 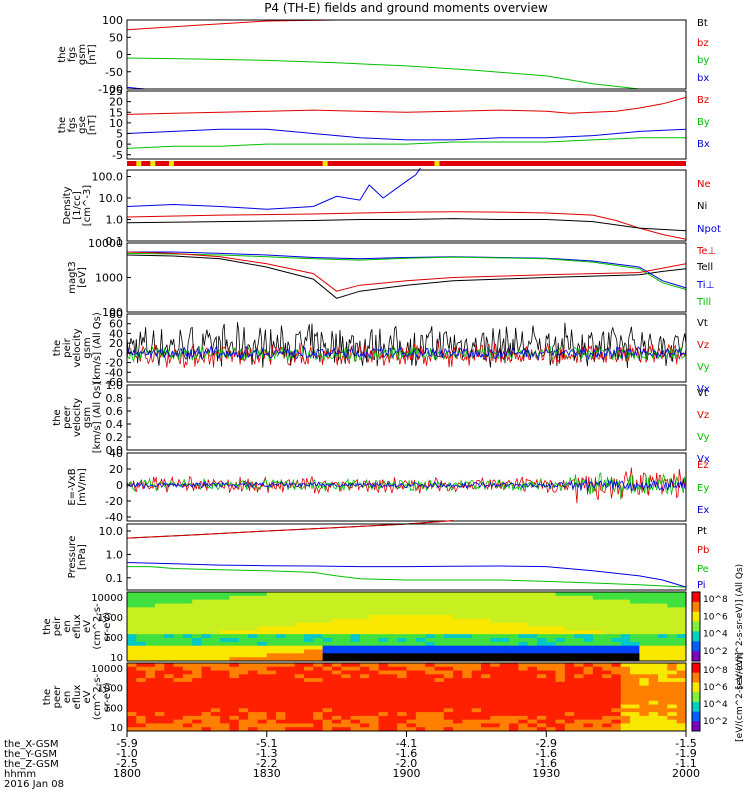 What do you see at coordinates (702, 323) in the screenshot?
I see `legend-vt: Vt` at bounding box center [702, 323].